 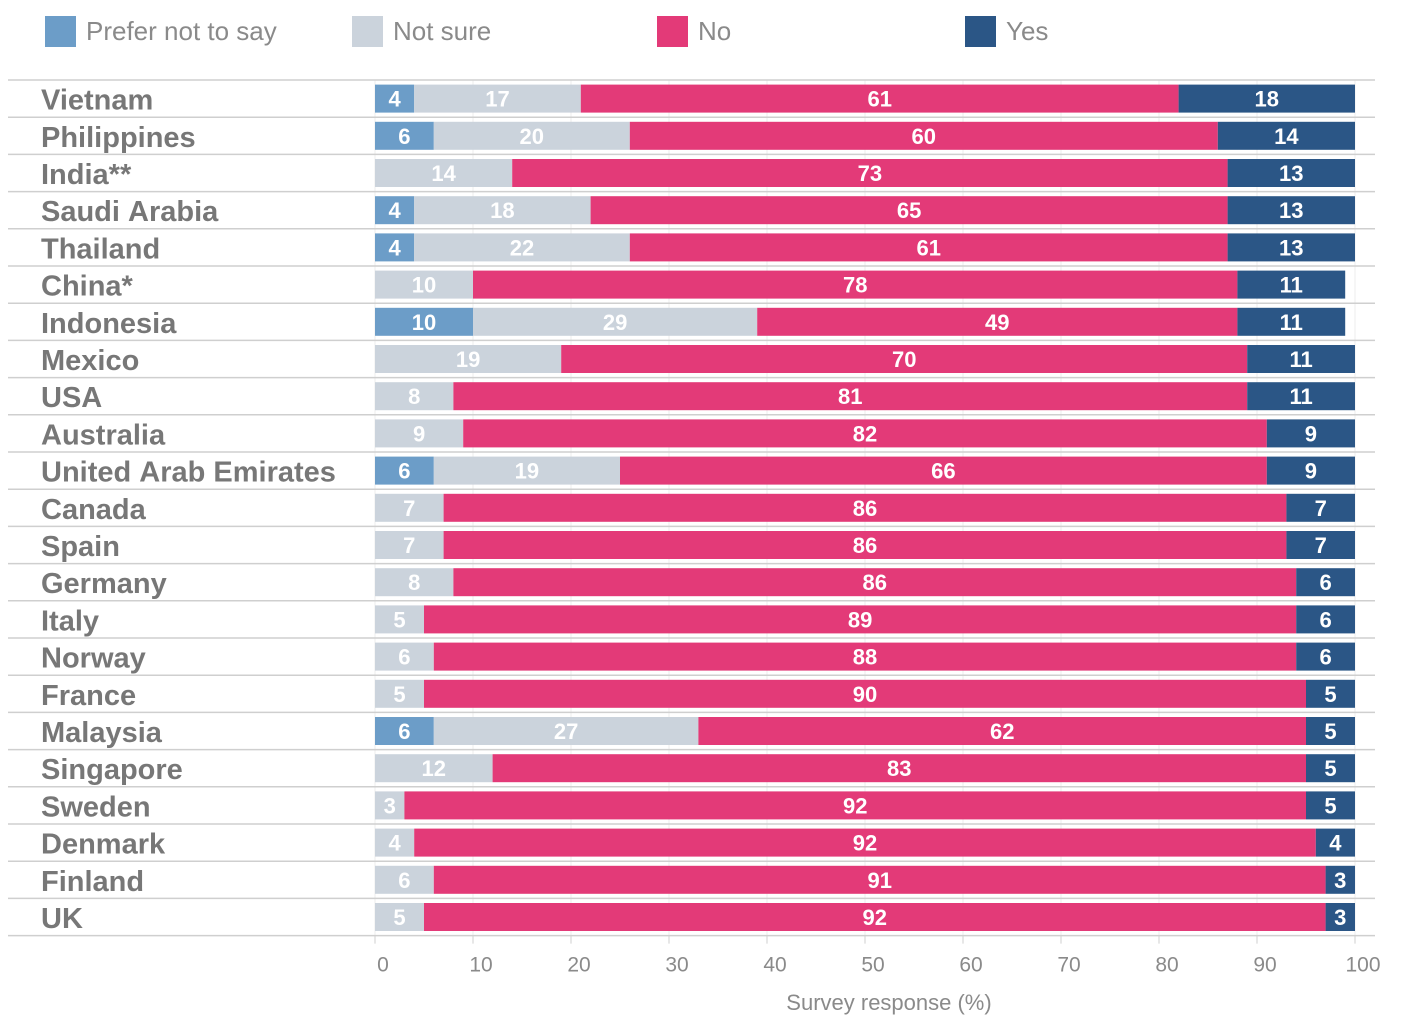 I want to click on data-label: 3, so click(x=1340, y=917).